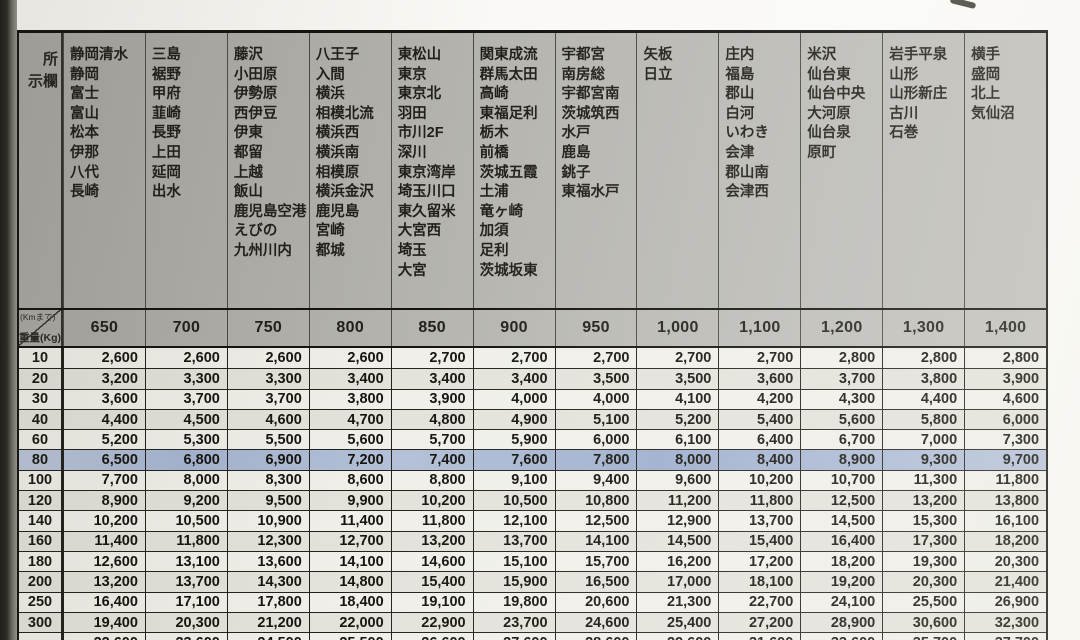 Image resolution: width=1080 pixels, height=640 pixels. I want to click on city-column: 静岡清水 静岡 富士 富山 松本 伊那 八代 長崎, so click(104, 170).